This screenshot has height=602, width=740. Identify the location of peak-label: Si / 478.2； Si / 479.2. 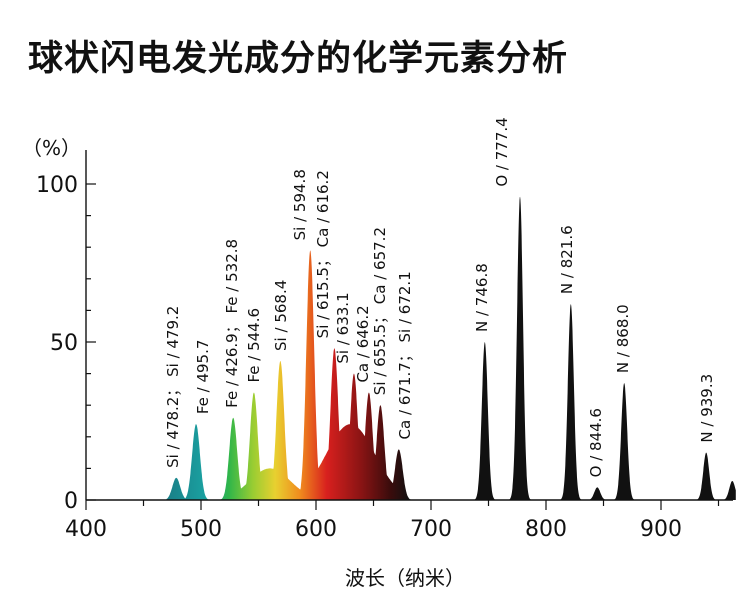
(173, 387).